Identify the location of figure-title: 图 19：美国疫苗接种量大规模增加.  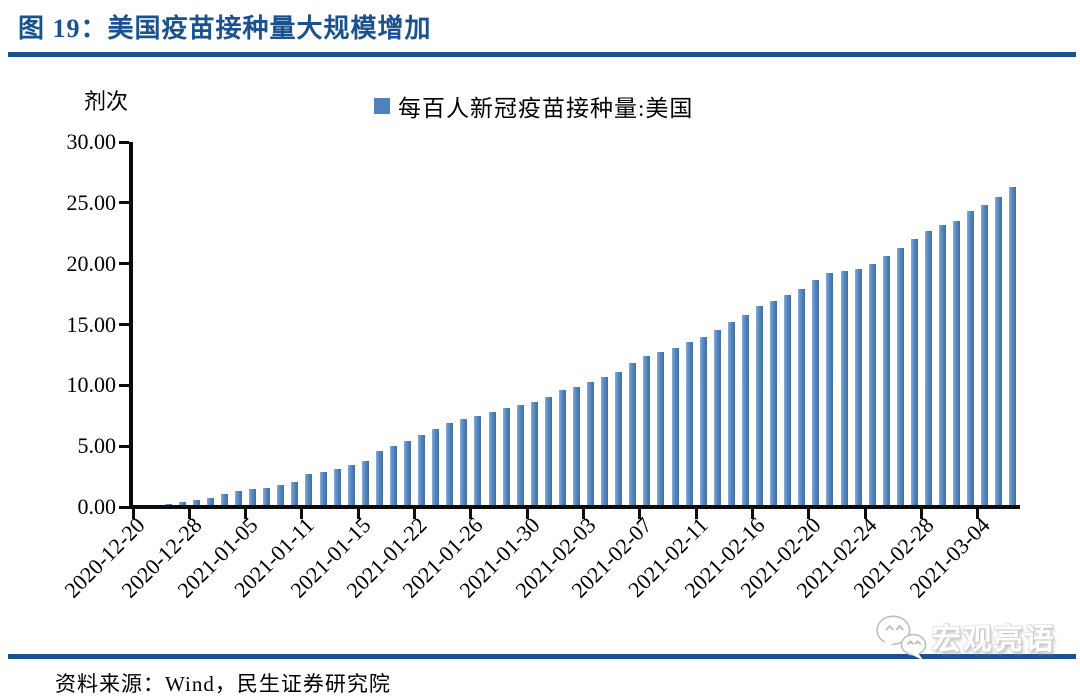
(225, 28).